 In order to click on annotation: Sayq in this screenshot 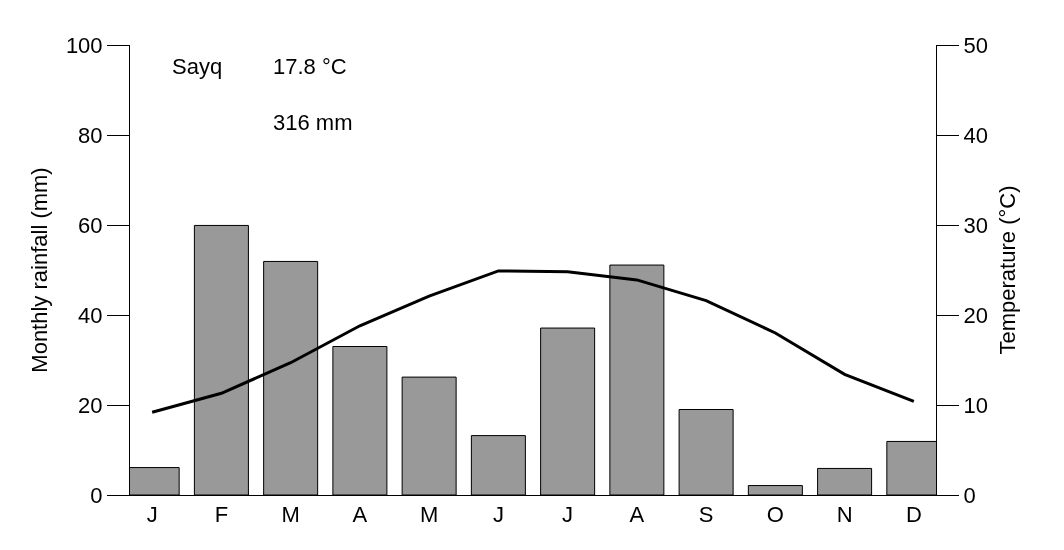, I will do `click(197, 66)`.